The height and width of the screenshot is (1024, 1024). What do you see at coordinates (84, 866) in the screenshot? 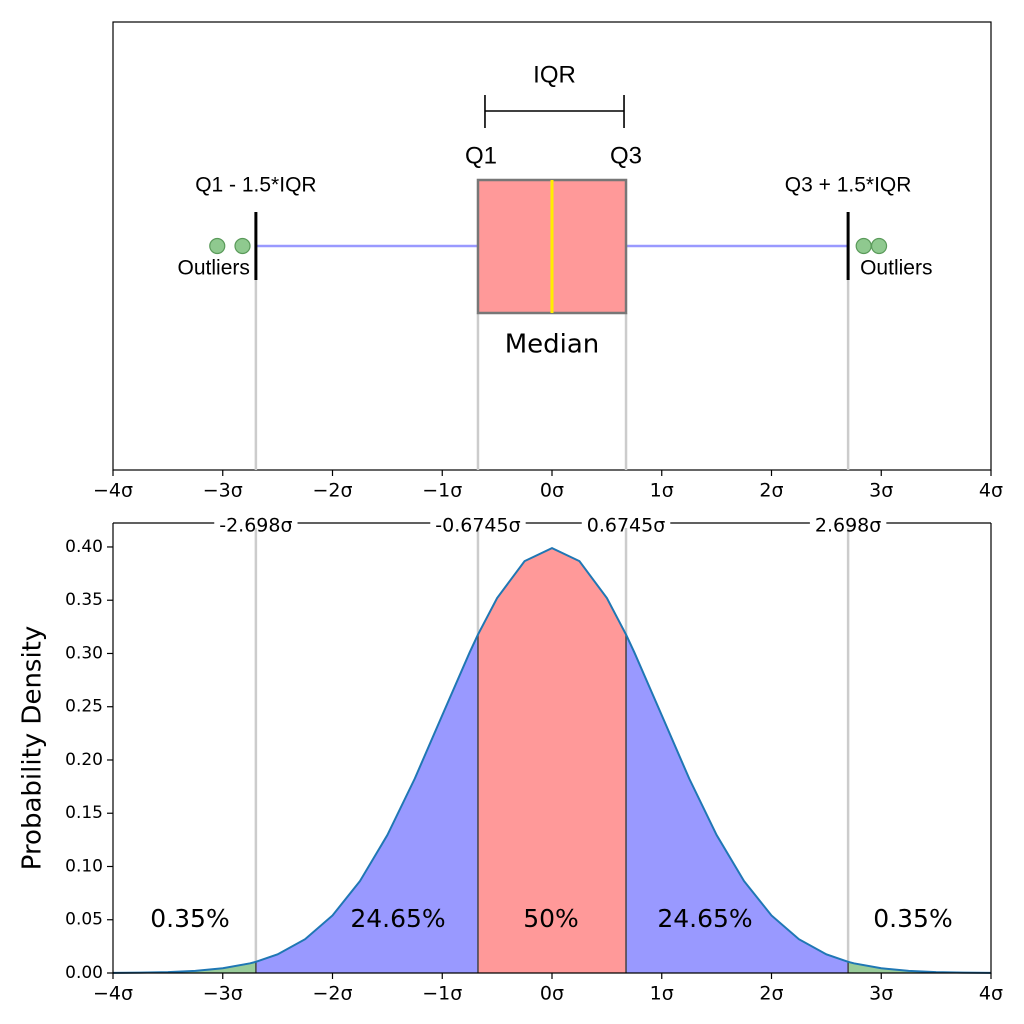
I see `y-tick-label: 0.10` at bounding box center [84, 866].